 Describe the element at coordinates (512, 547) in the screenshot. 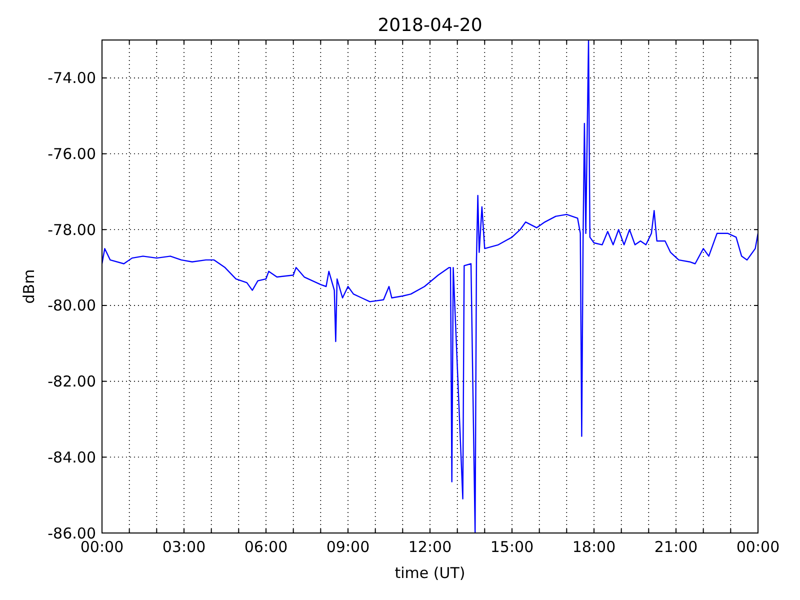

I see `x-tick-label: 15:00` at that location.